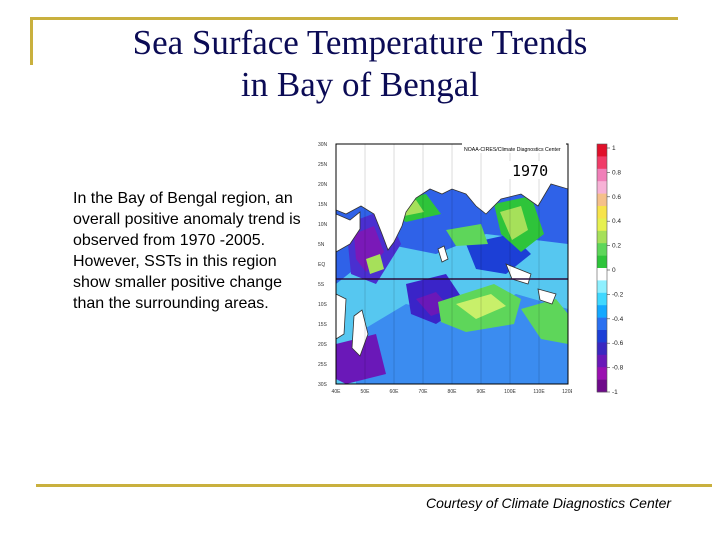 Image resolution: width=720 pixels, height=540 pixels. Describe the element at coordinates (321, 265) in the screenshot. I see `lat-tick-label: EQ` at that location.